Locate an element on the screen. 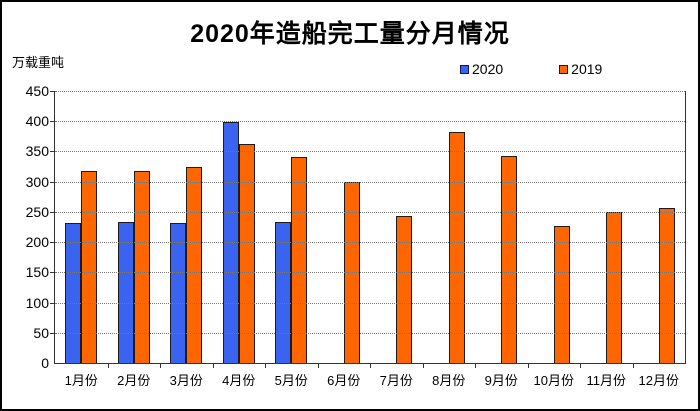 The image size is (700, 411). y-axis-label-0: 0 is located at coordinates (45, 363).